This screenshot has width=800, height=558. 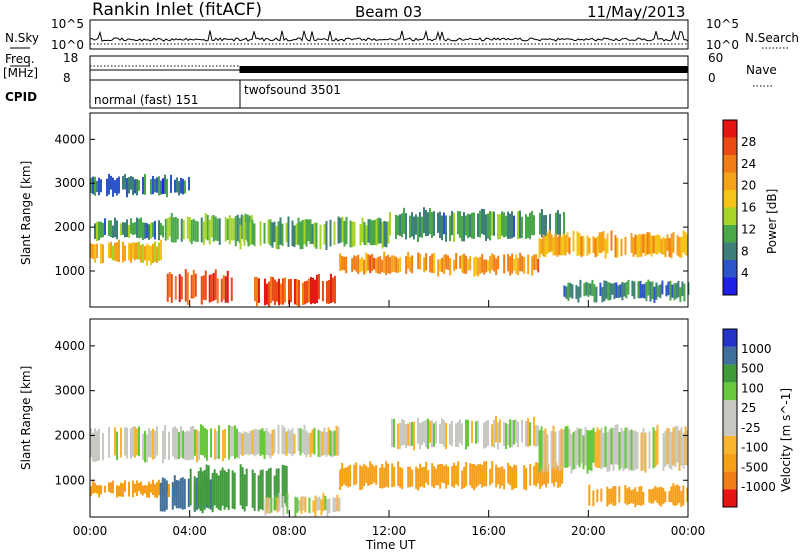 What do you see at coordinates (730, 418) in the screenshot?
I see `velocity-colorbar-frame` at bounding box center [730, 418].